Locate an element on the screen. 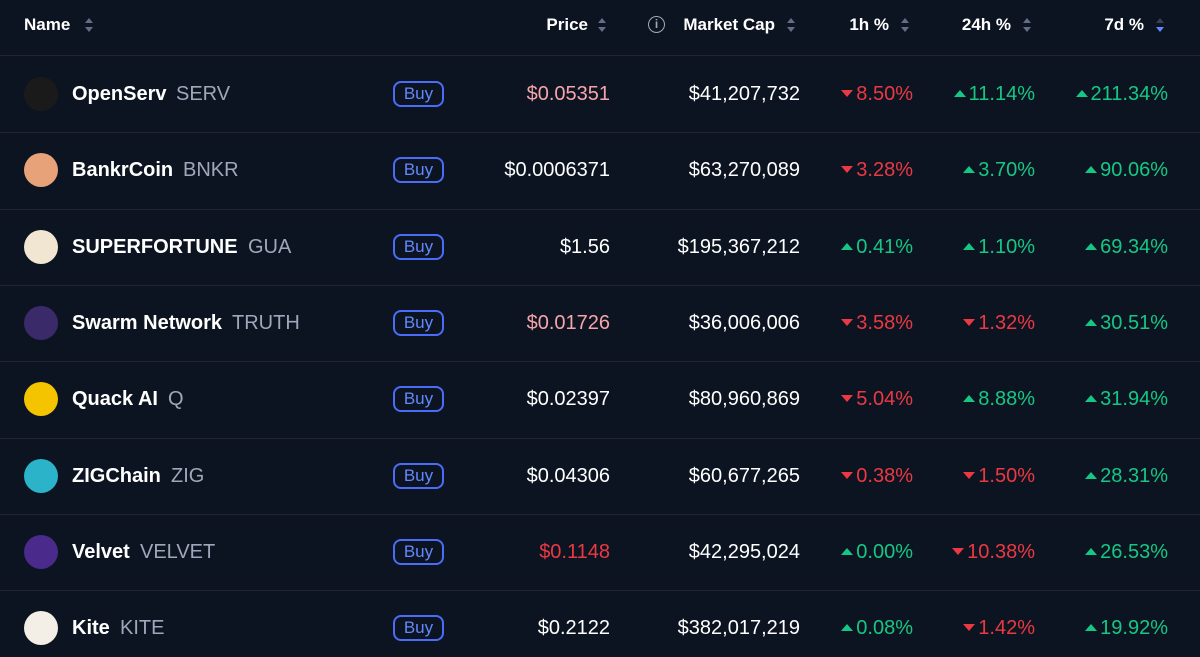 Image resolution: width=1200 pixels, height=657 pixels. coin-symbol: KITE is located at coordinates (142, 628).